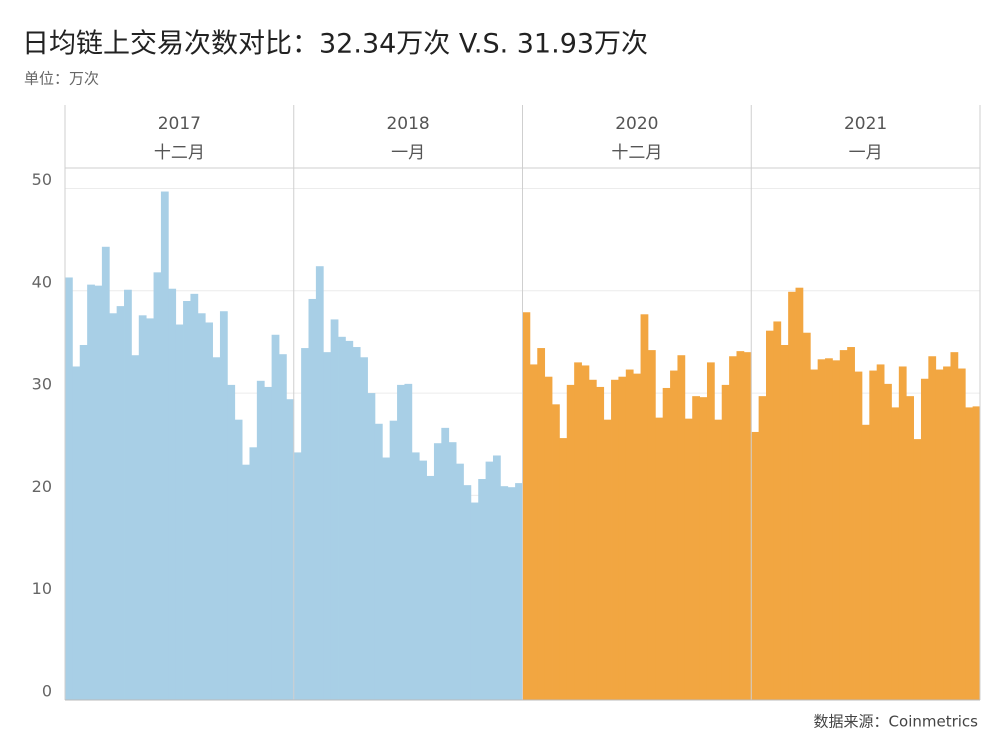  Describe the element at coordinates (179, 124) in the screenshot. I see `panel-year: 2017` at that location.